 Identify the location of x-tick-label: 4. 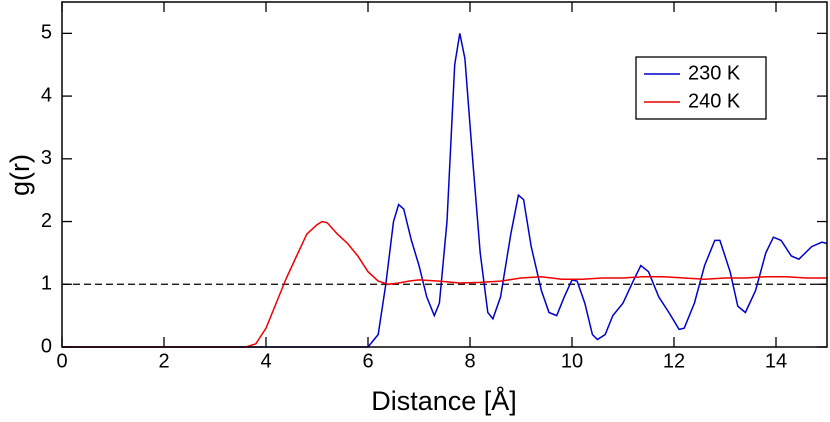
(265, 361).